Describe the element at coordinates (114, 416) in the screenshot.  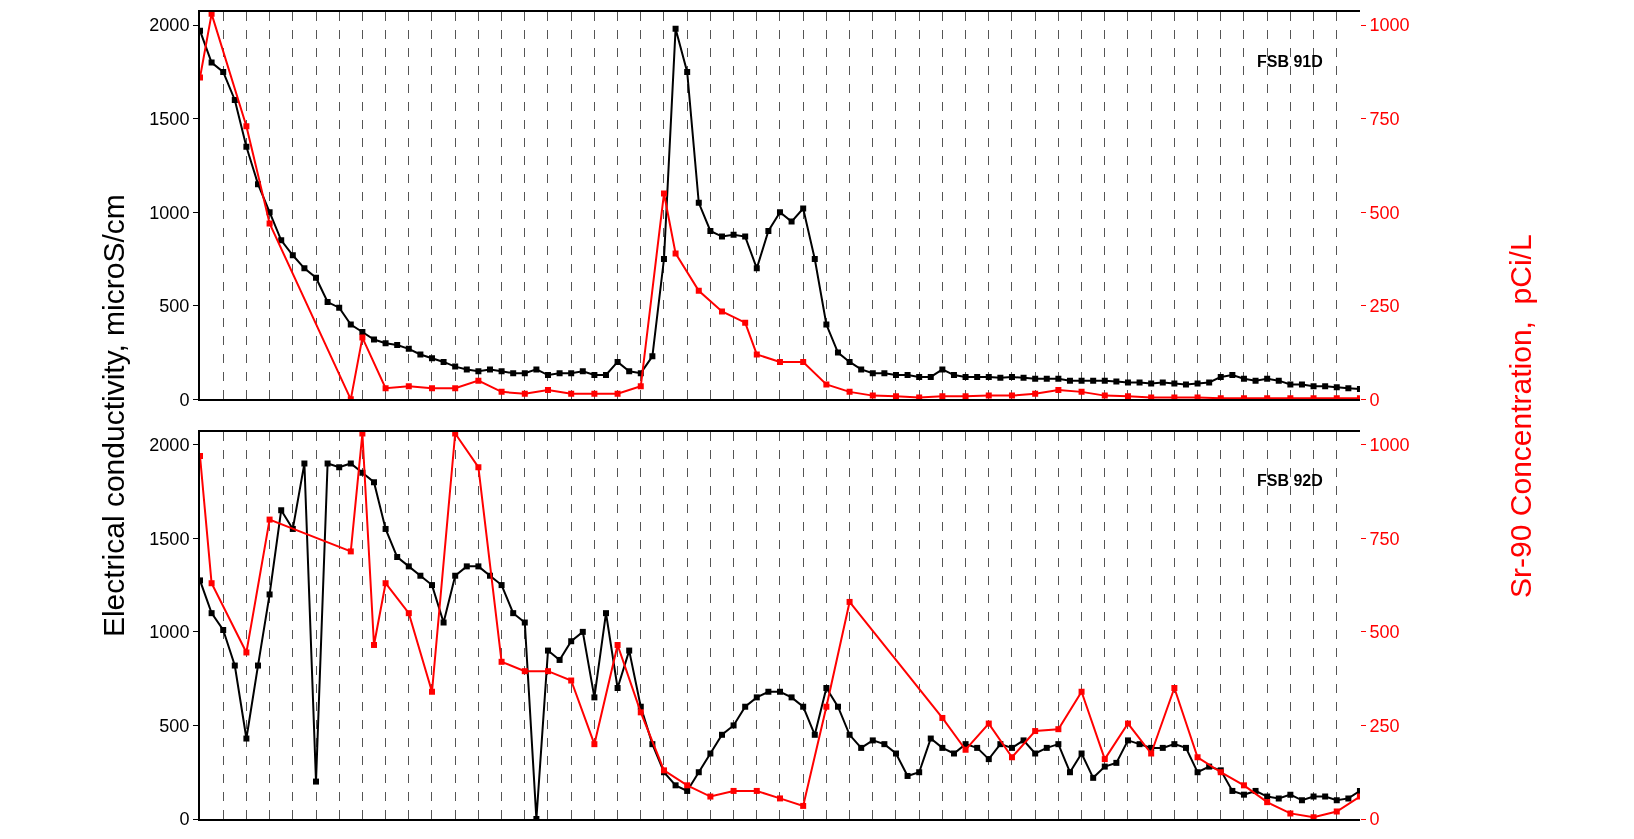
I see `y-axis-title: Electrical conductivity, microS/cm` at that location.